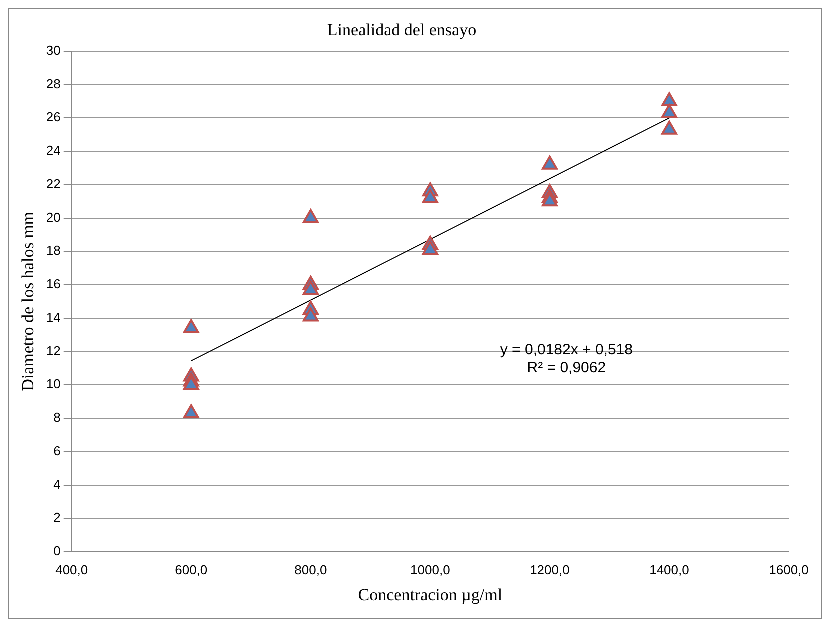 This screenshot has width=832, height=631. Describe the element at coordinates (53, 84) in the screenshot. I see `y-tick-label: 28` at that location.